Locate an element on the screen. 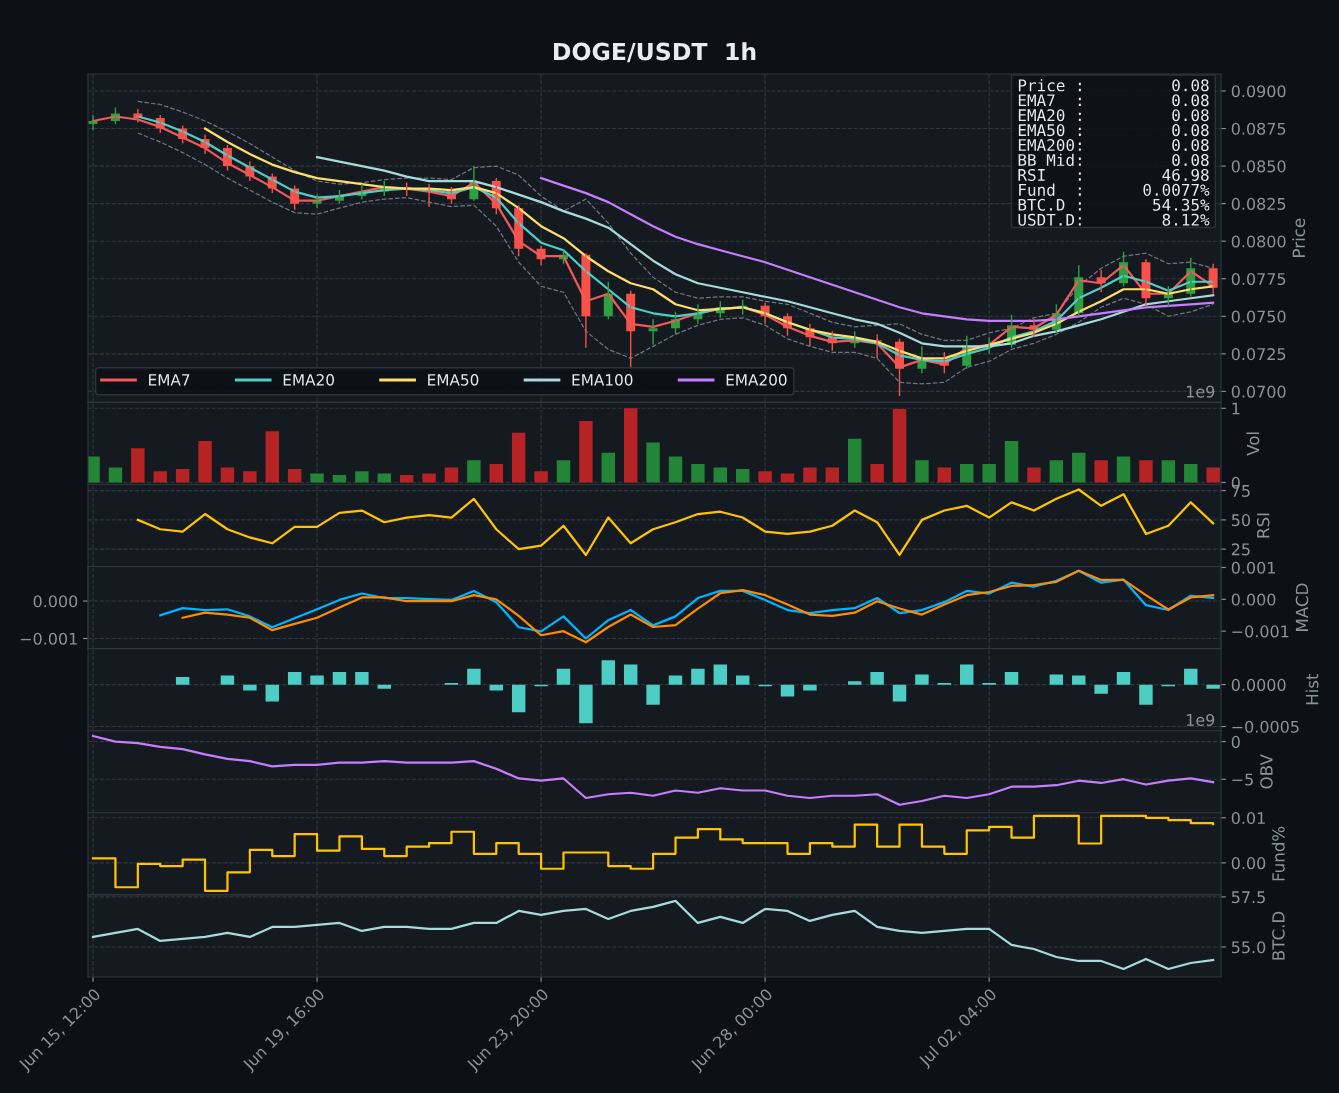 The height and width of the screenshot is (1093, 1339). y-axis-title: Hist is located at coordinates (1312, 689).